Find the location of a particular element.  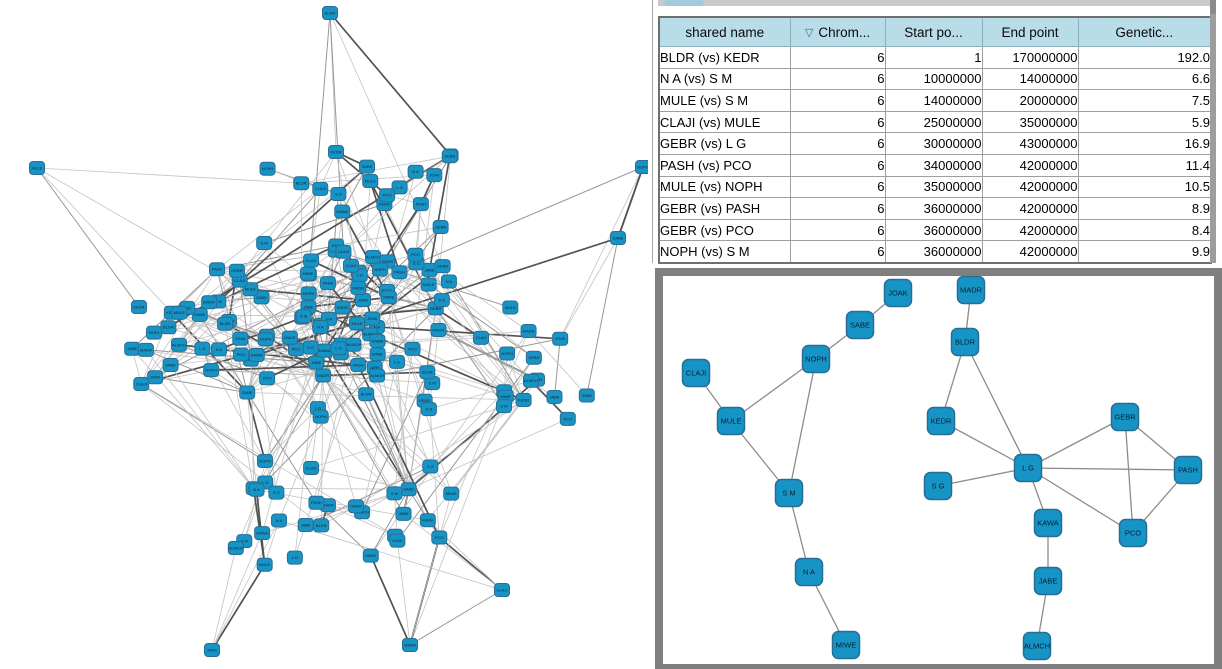

table-cell: MULE (vs) S M is located at coordinates (724, 100).